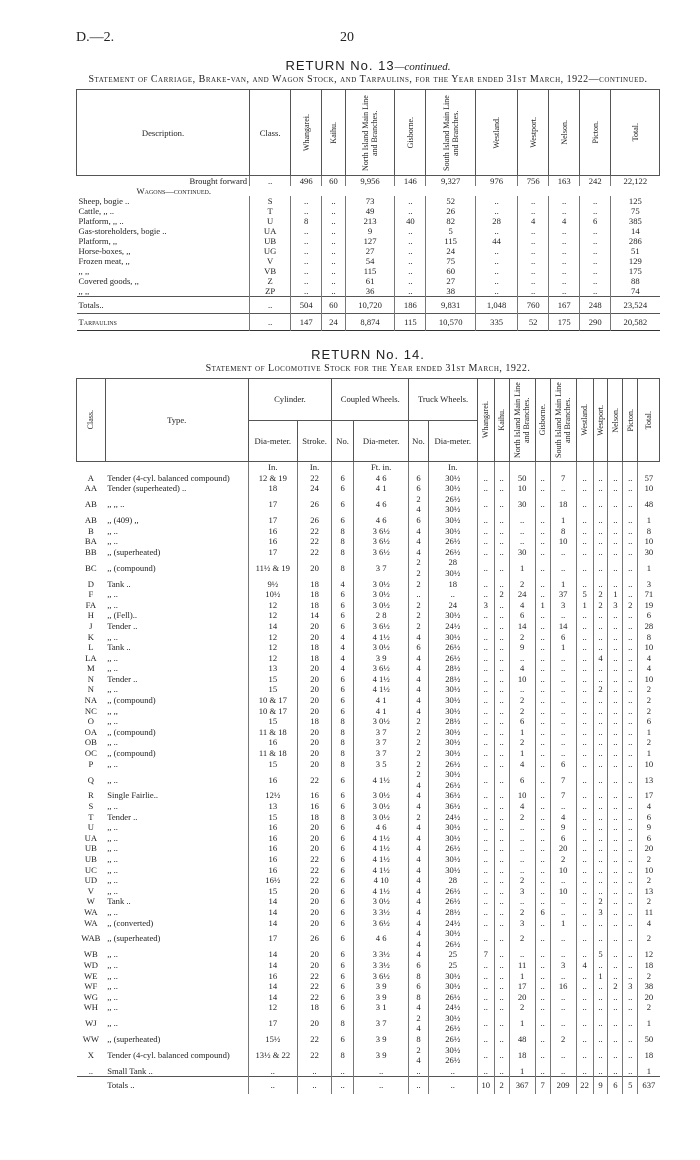 The image size is (700, 1160). I want to click on cell: 75, so click(450, 261).